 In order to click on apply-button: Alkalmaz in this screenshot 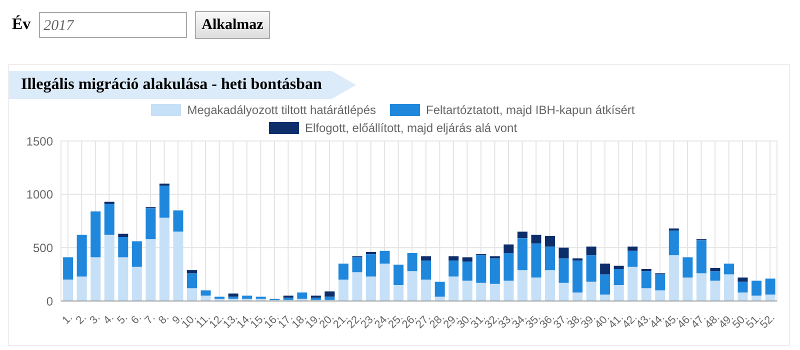, I will do `click(232, 25)`.